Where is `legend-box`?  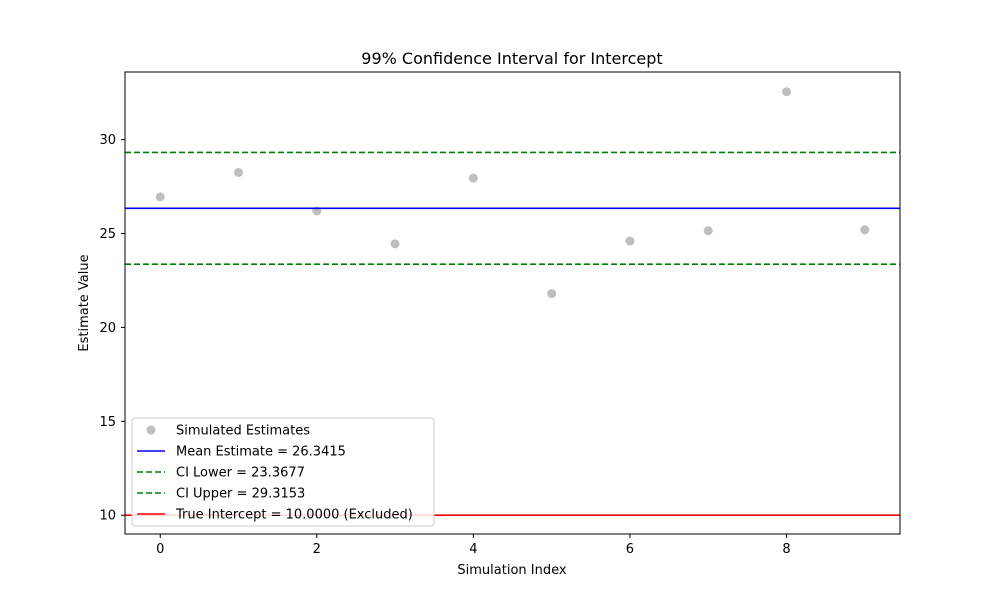
legend-box is located at coordinates (283, 472).